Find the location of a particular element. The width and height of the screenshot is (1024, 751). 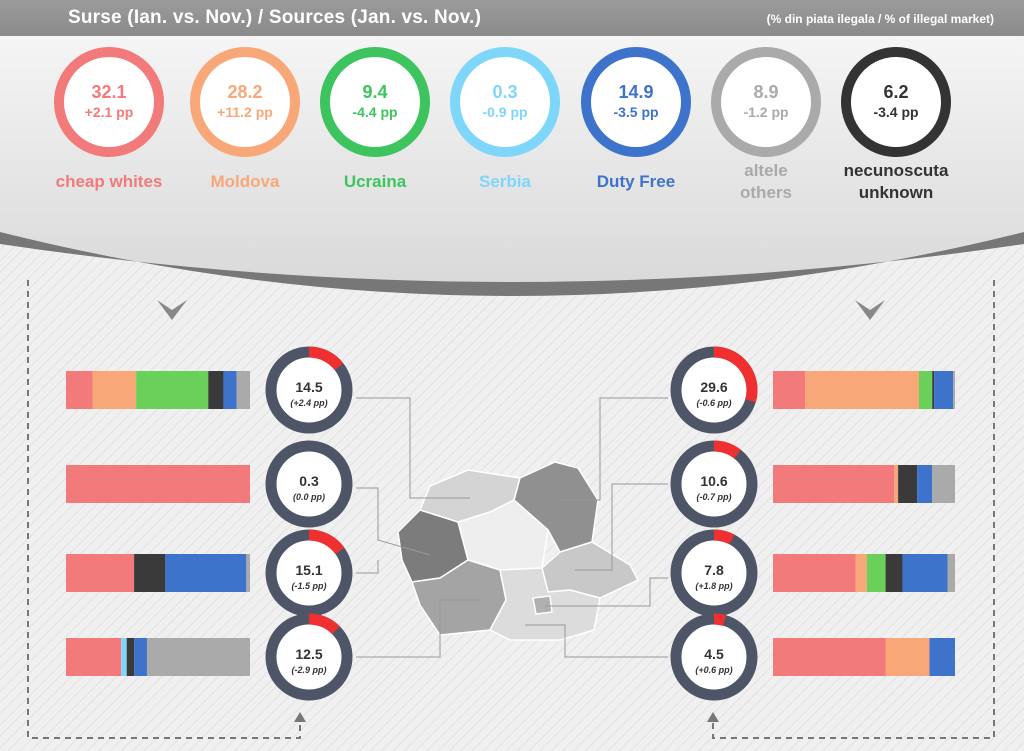

source-change-6: -3.4 pp is located at coordinates (895, 112).